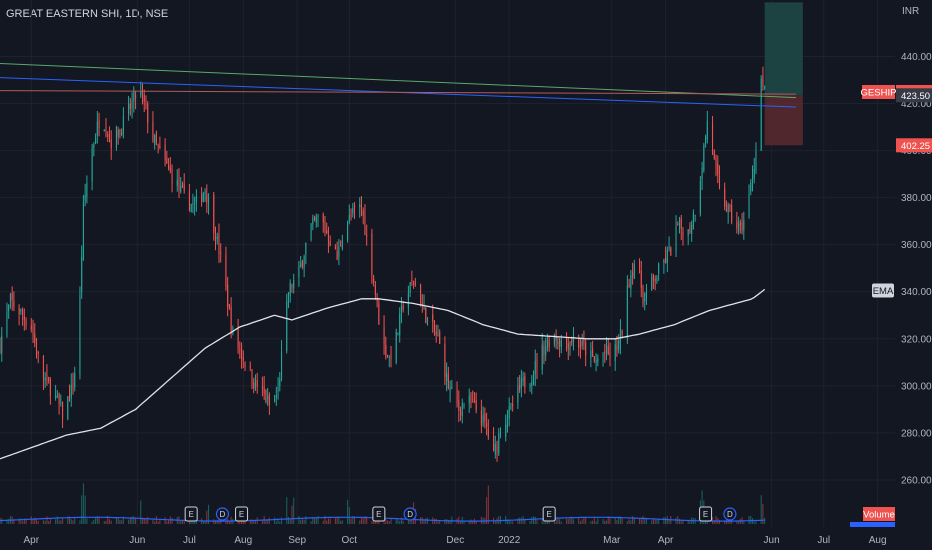  I want to click on x-tick-label: Dec, so click(455, 540).